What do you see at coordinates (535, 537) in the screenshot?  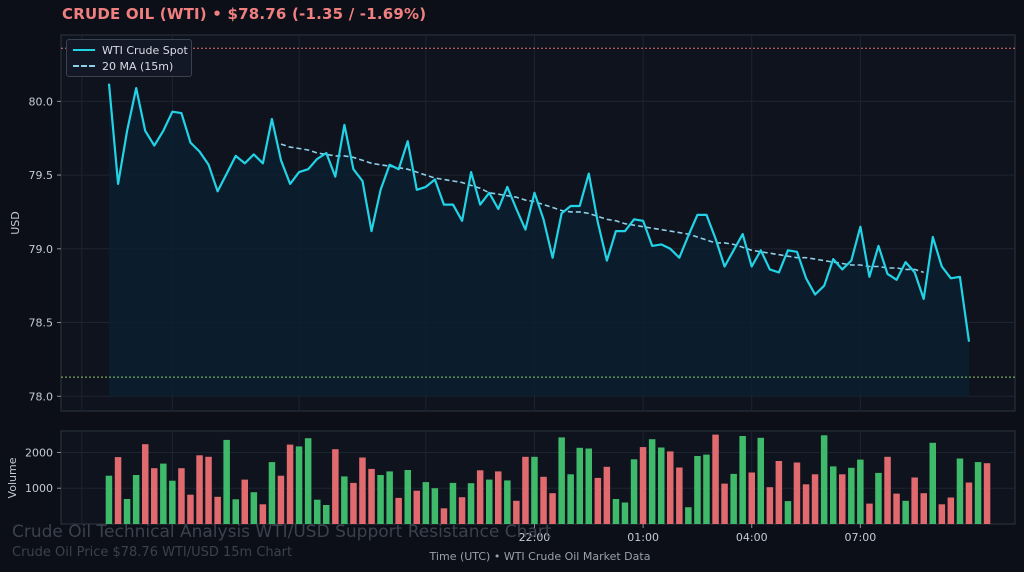 I see `x-tick-label: 22:00` at bounding box center [535, 537].